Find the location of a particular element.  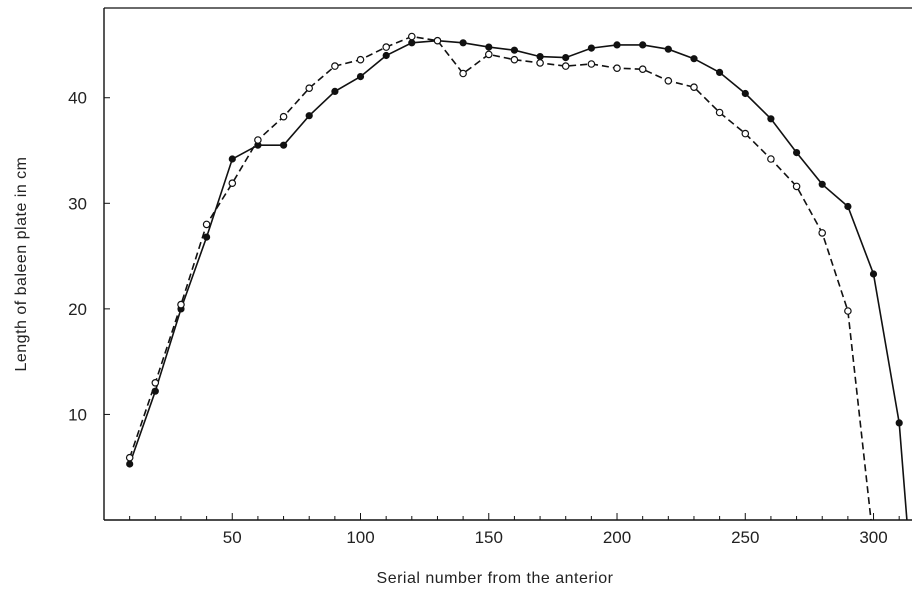

x-tick-label: 50 is located at coordinates (232, 537).